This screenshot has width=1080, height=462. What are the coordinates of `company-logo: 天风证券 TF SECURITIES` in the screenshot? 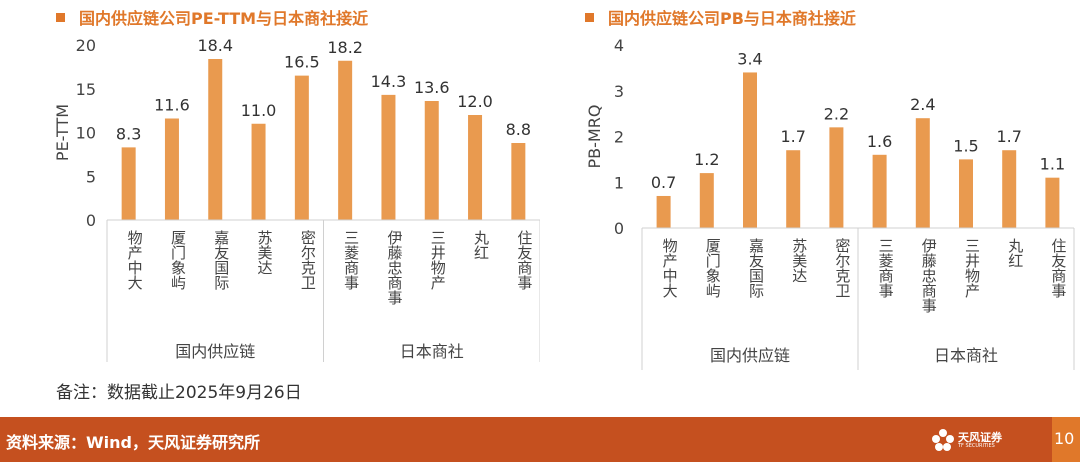 It's located at (990, 441).